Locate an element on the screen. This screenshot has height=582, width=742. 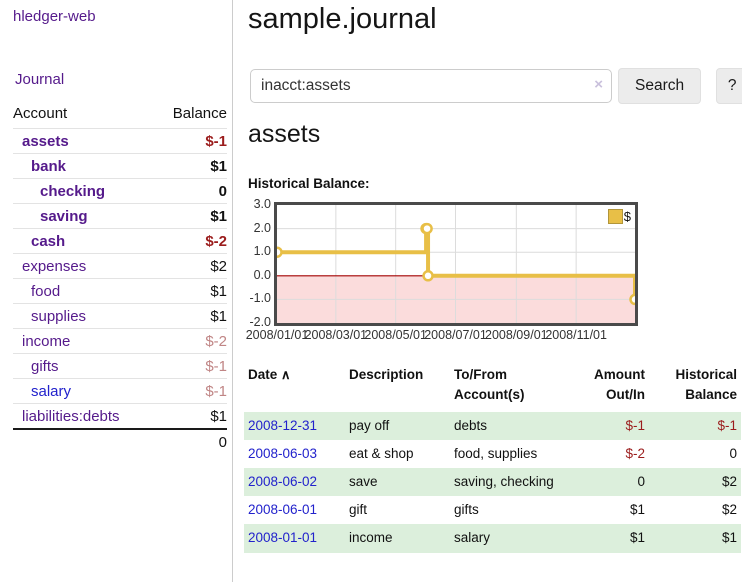
transaction-balance: $2 is located at coordinates (729, 481).